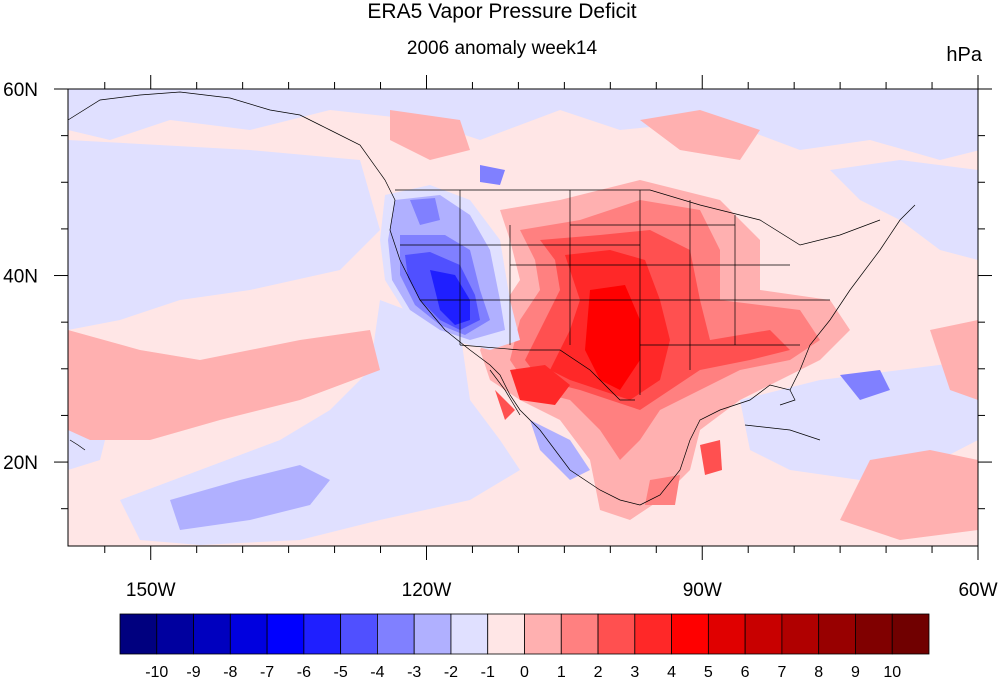 Image resolution: width=1004 pixels, height=681 pixels. Describe the element at coordinates (561, 672) in the screenshot. I see `colorbar-label: 1` at that location.